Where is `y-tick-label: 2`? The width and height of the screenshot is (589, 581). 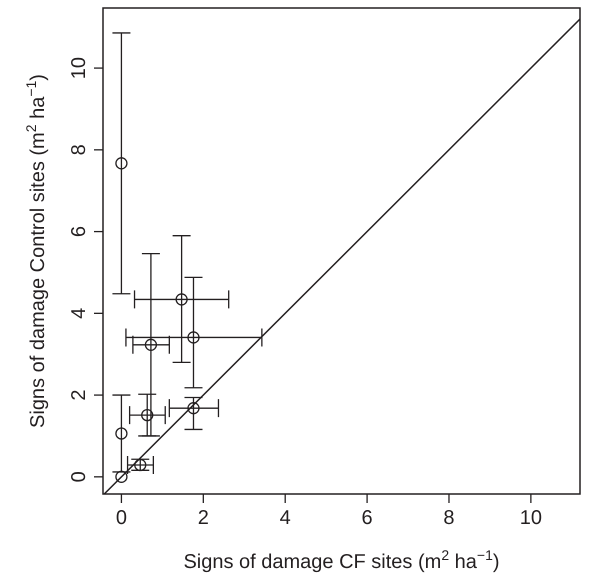 y-tick-label: 2 is located at coordinates (79, 395).